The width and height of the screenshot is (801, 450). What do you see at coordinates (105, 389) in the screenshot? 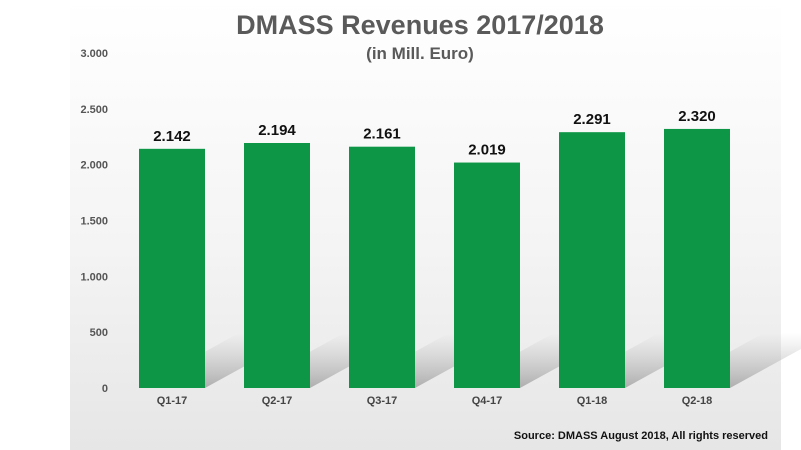
I see `y-tick-label: 0` at bounding box center [105, 389].